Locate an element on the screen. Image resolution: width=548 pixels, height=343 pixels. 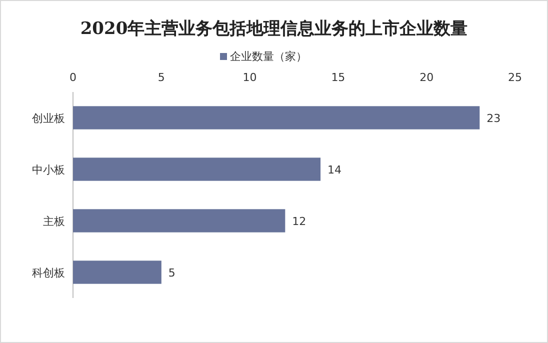
x-tick-label: 0 is located at coordinates (73, 77).